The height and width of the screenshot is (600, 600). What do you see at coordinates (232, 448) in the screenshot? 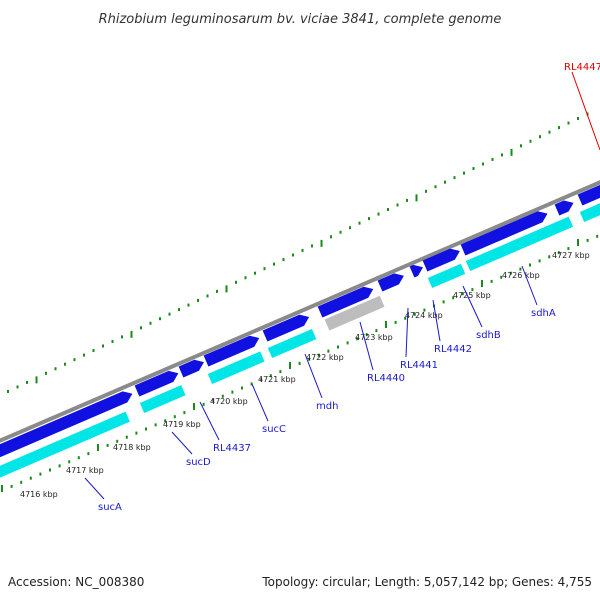
I see `gene-label: RL4437` at bounding box center [232, 448].